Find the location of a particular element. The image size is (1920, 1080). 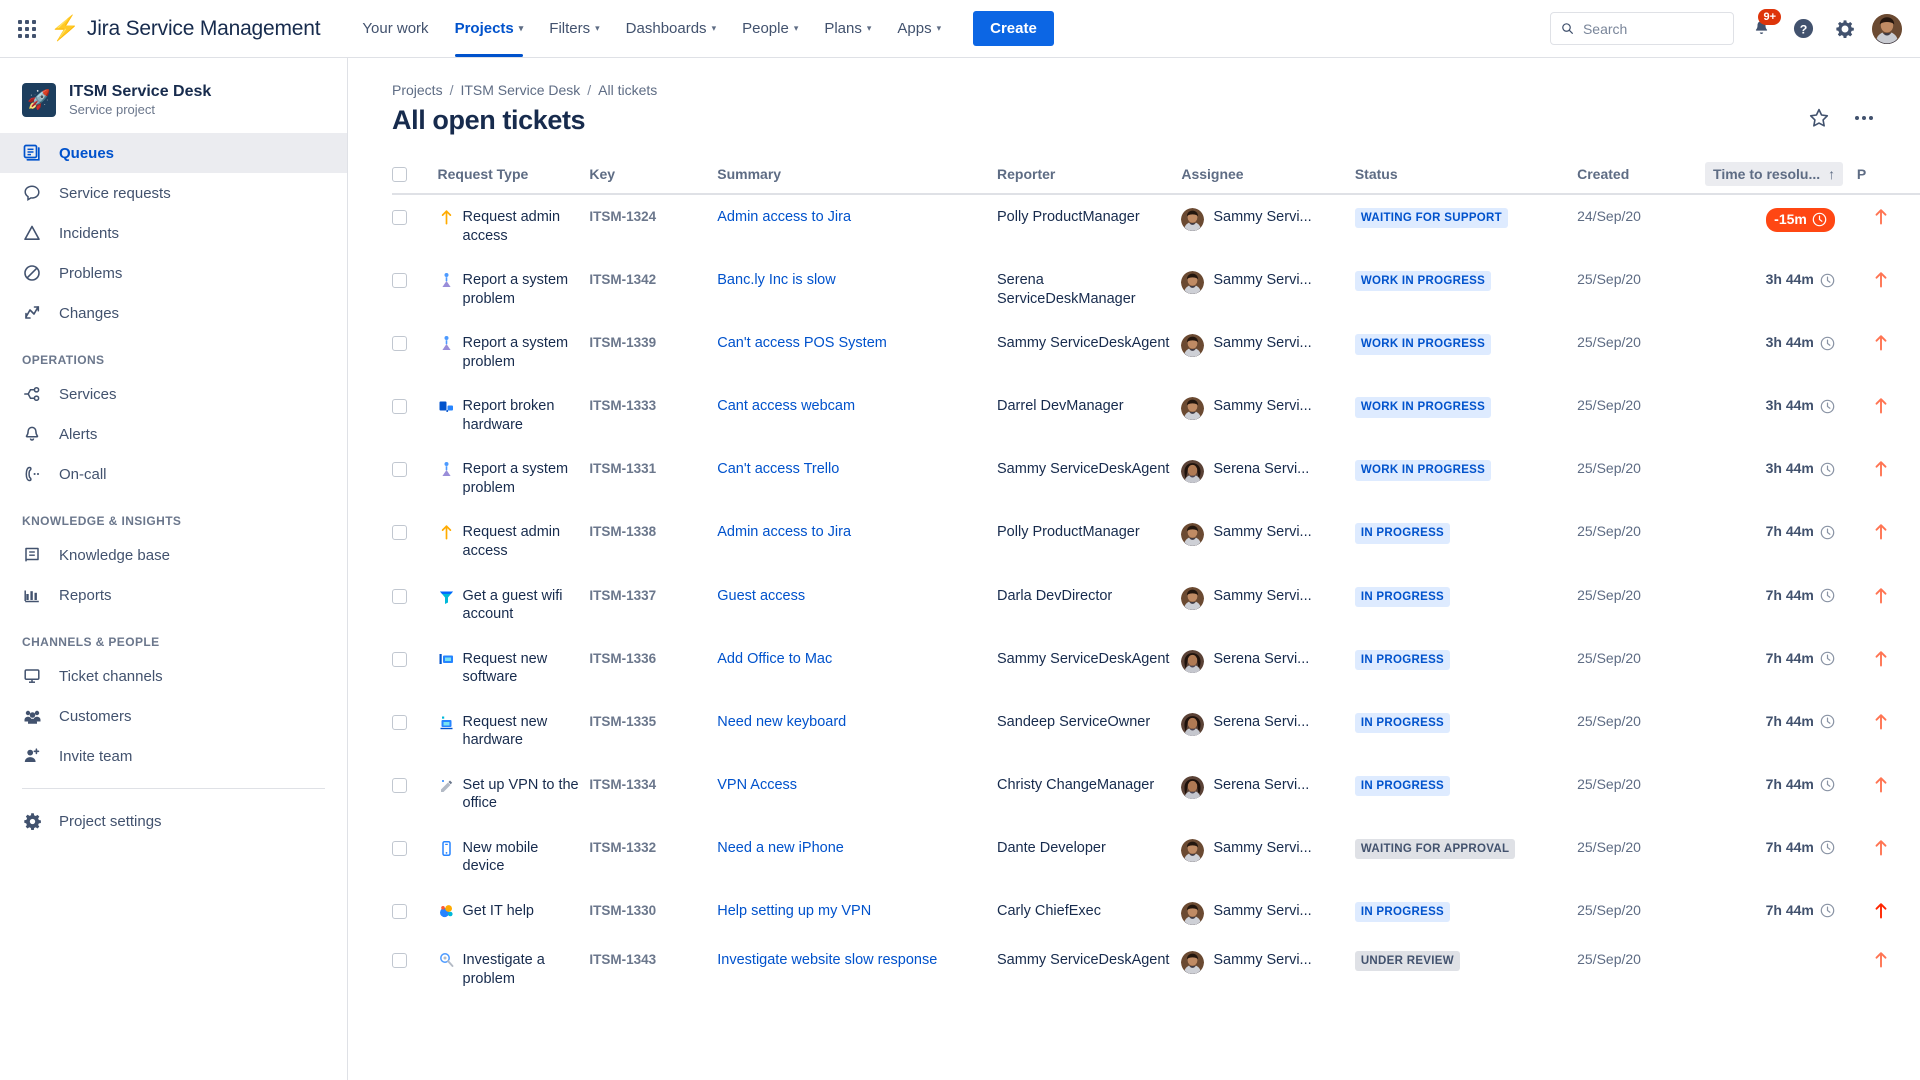

issue-summary-link: Add Office to Mac is located at coordinates (775, 658).